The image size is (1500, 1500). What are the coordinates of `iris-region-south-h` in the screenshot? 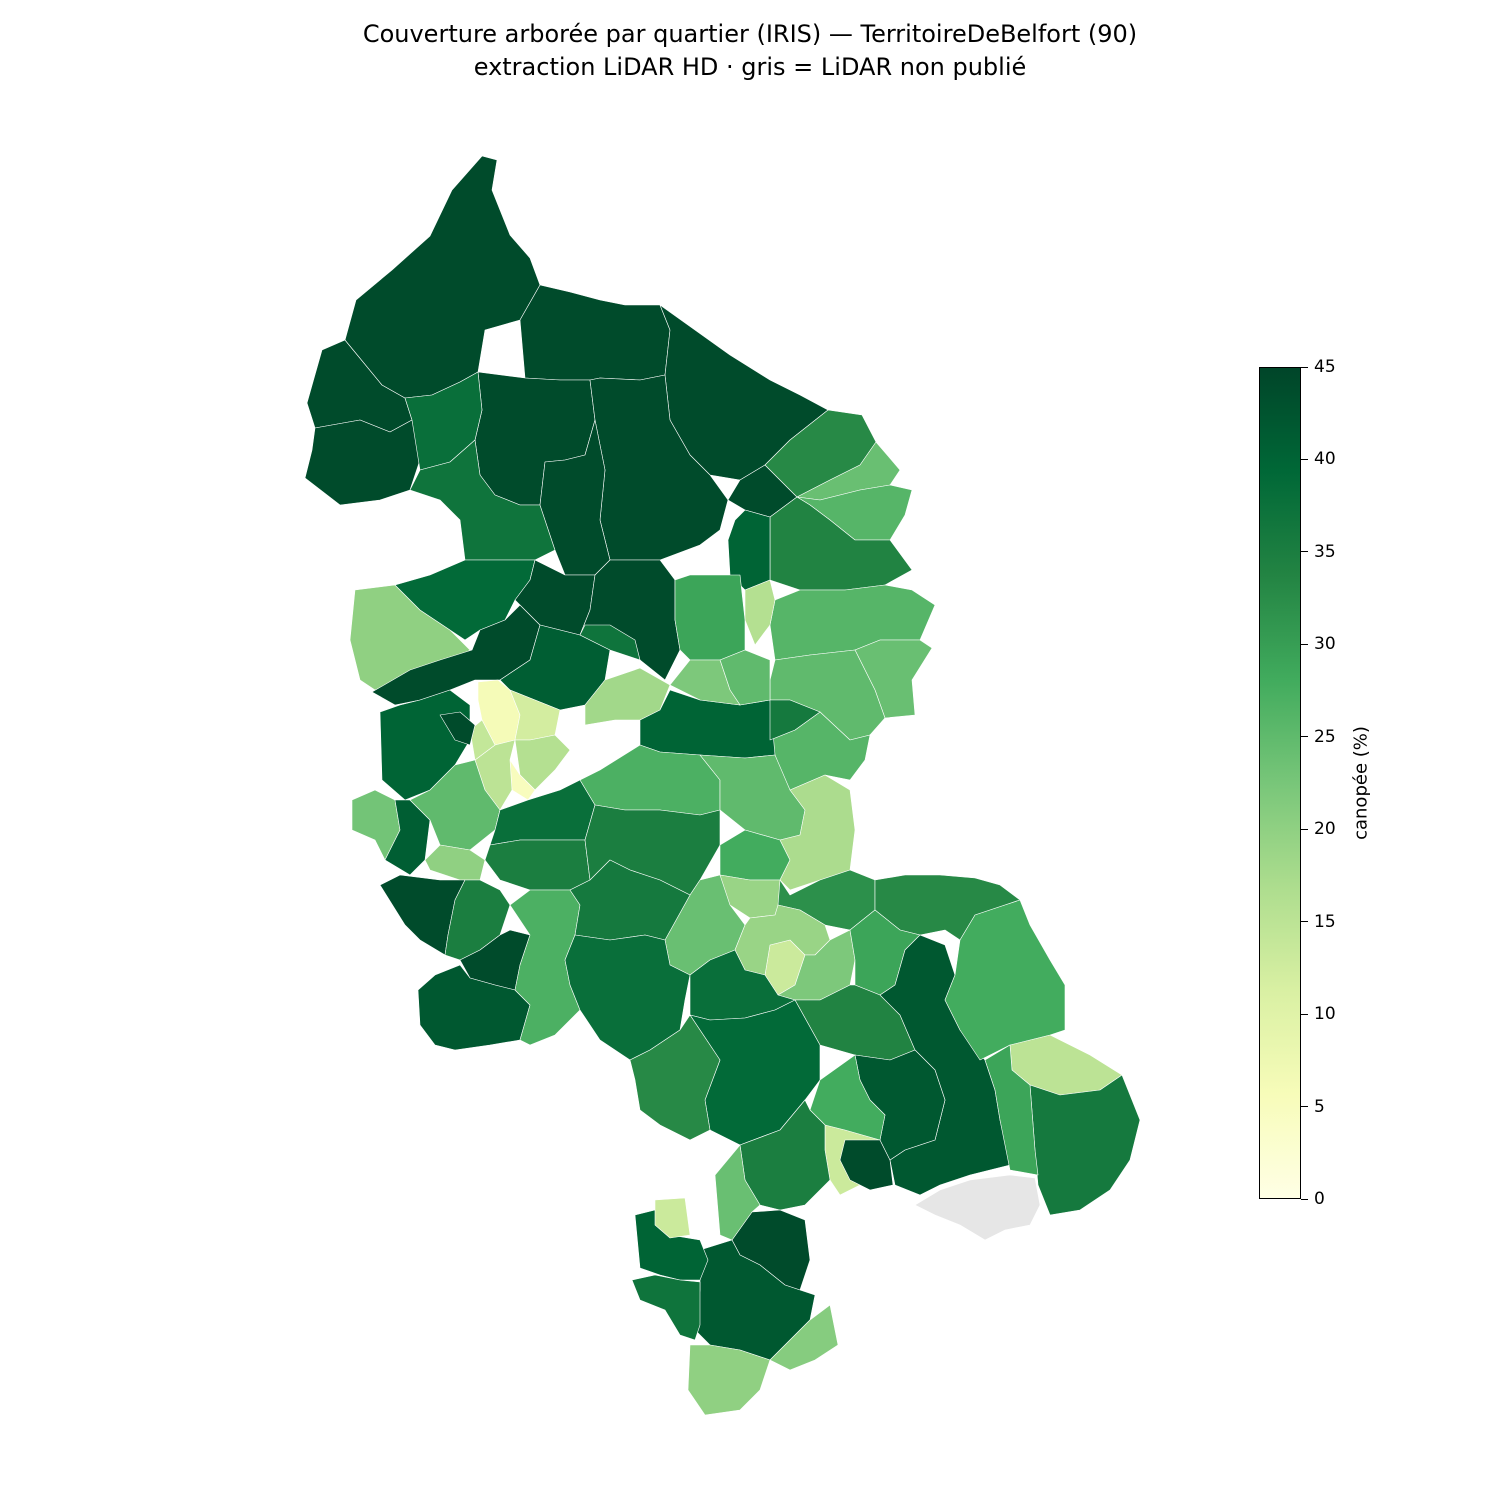 It's located at (729, 1380).